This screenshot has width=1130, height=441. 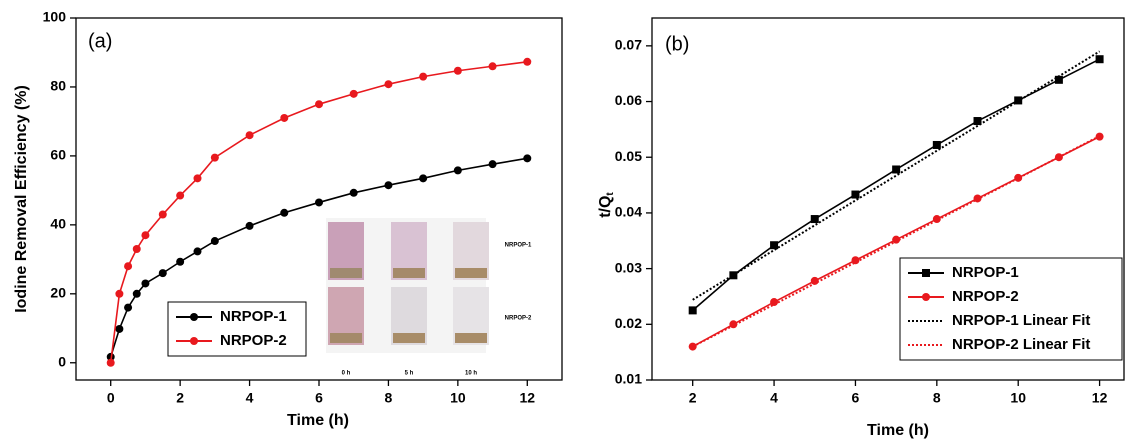 I want to click on legend: NRPOP-1 NRPOP-2, so click(x=237, y=329).